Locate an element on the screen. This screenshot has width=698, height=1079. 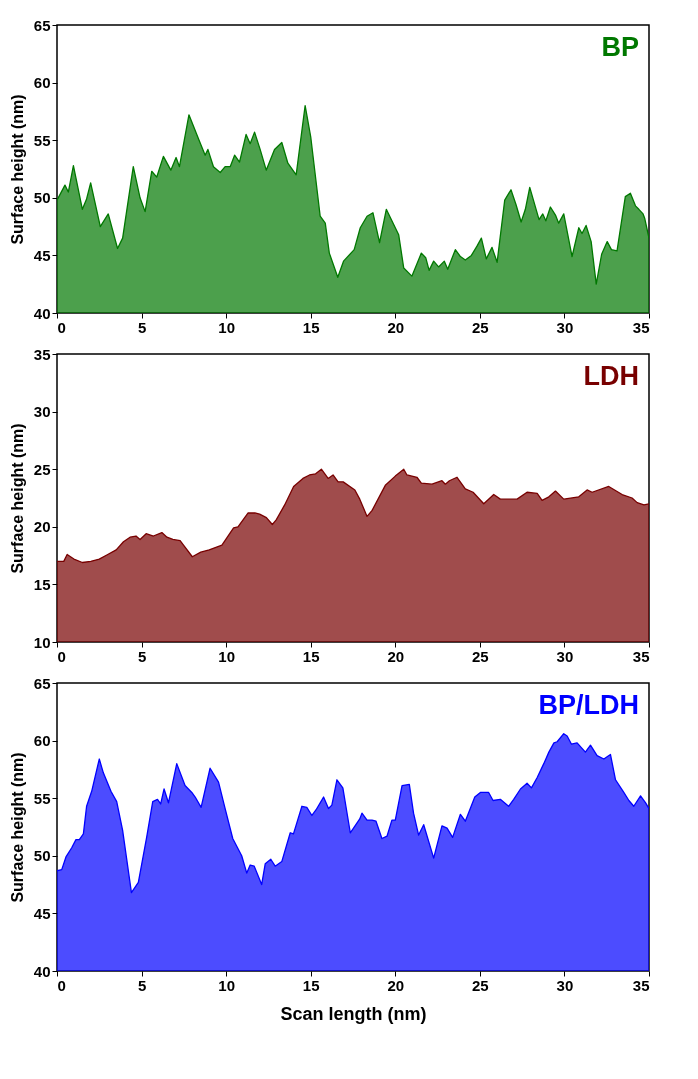
y-tick-label: 30 is located at coordinates (42, 412).